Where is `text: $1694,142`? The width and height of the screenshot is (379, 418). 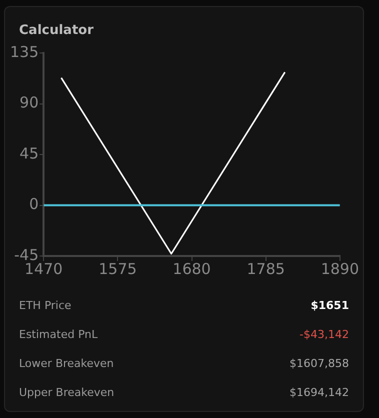
text: $1694,142 is located at coordinates (319, 393).